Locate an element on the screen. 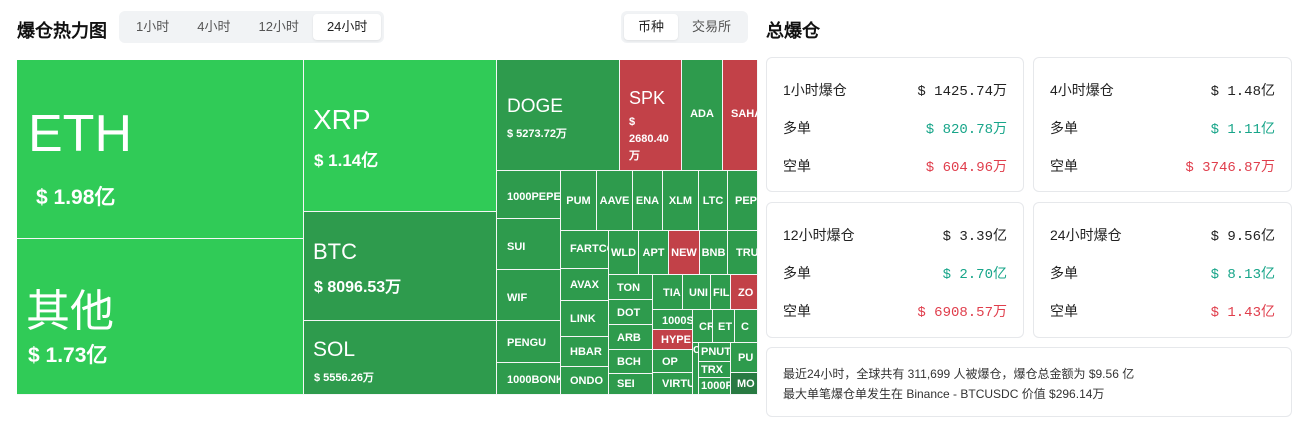 This screenshot has width=1302, height=426. tile-symbol: AVAX is located at coordinates (584, 285).